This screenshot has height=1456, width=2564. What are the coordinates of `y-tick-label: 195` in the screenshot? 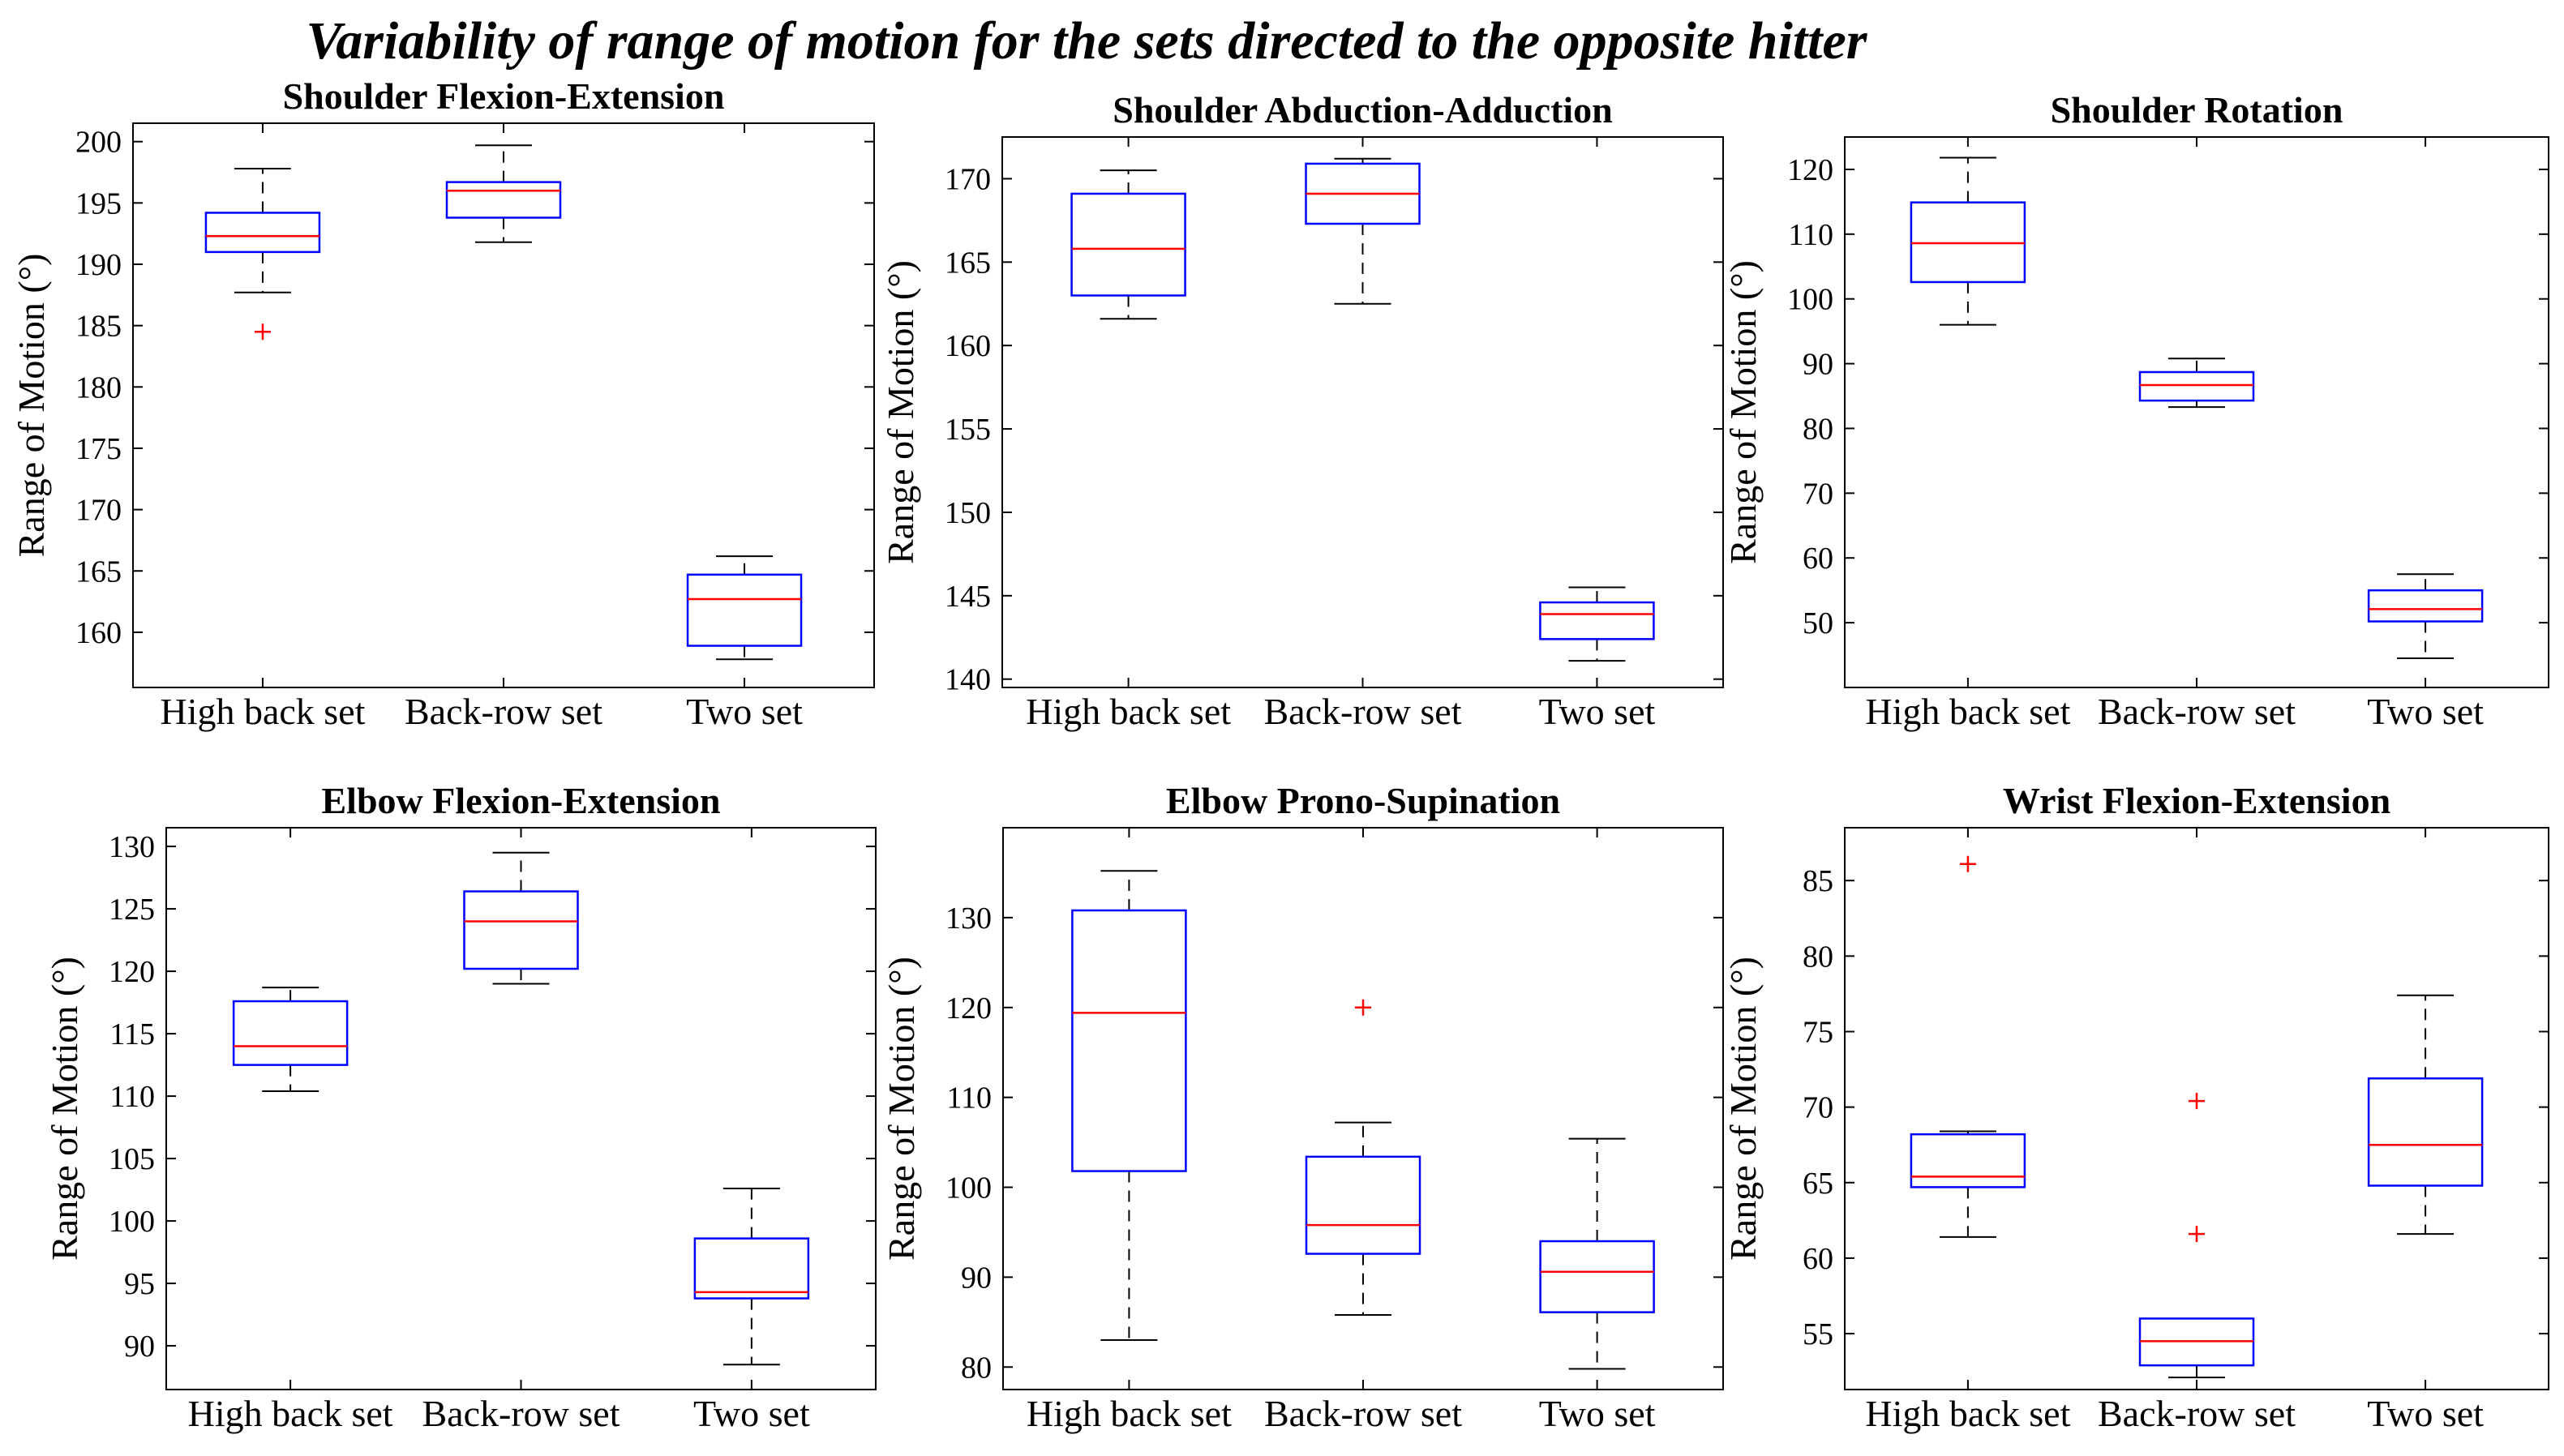 It's located at (98, 204).